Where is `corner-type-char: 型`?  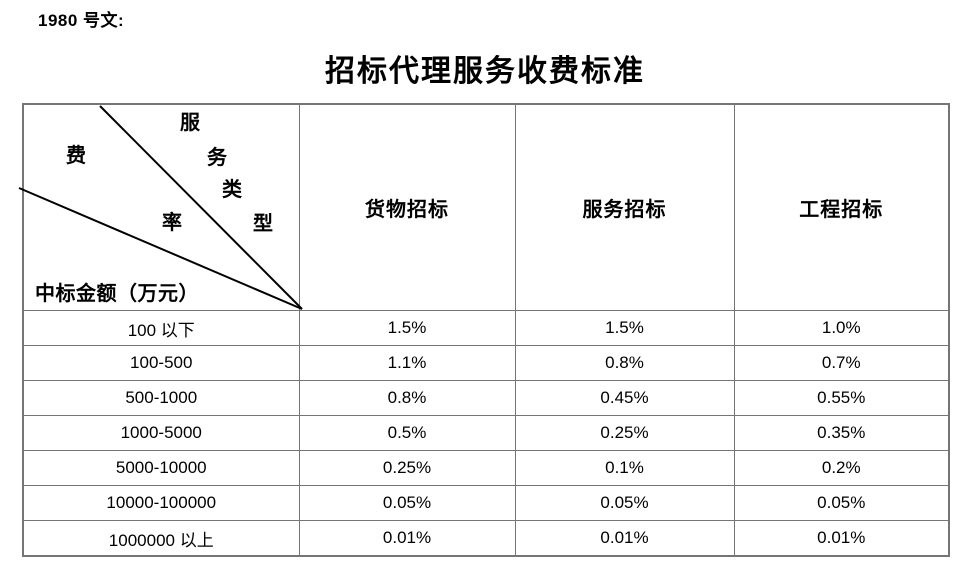 corner-type-char: 型 is located at coordinates (263, 224).